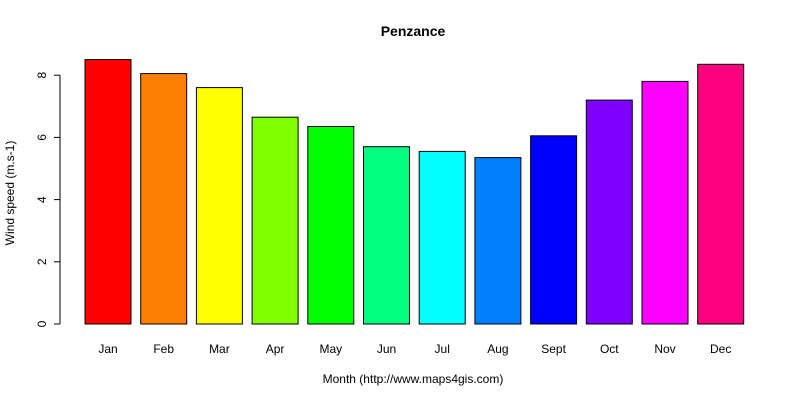  I want to click on x-tick-label: Aug, so click(497, 349).